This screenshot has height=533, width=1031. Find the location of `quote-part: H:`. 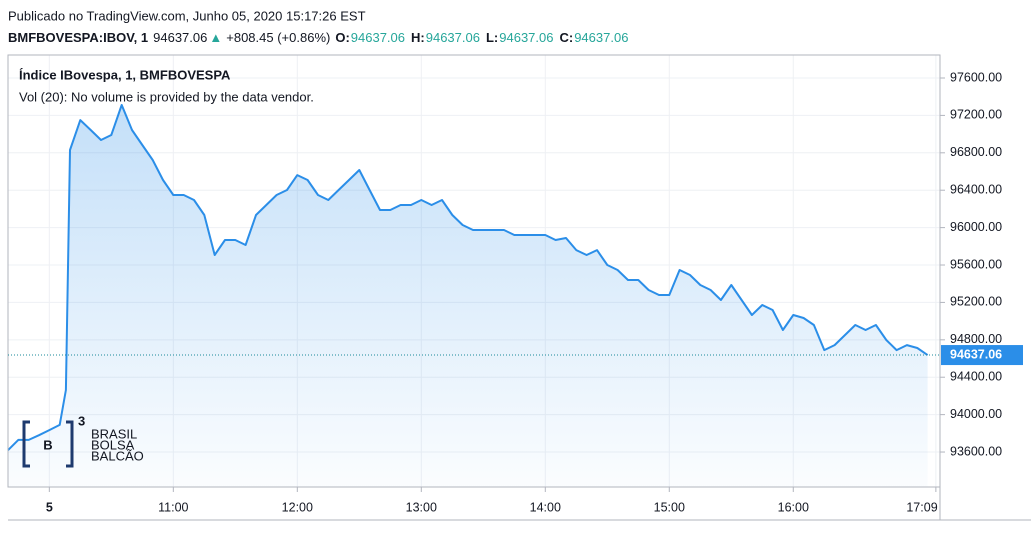

quote-part: H: is located at coordinates (418, 37).